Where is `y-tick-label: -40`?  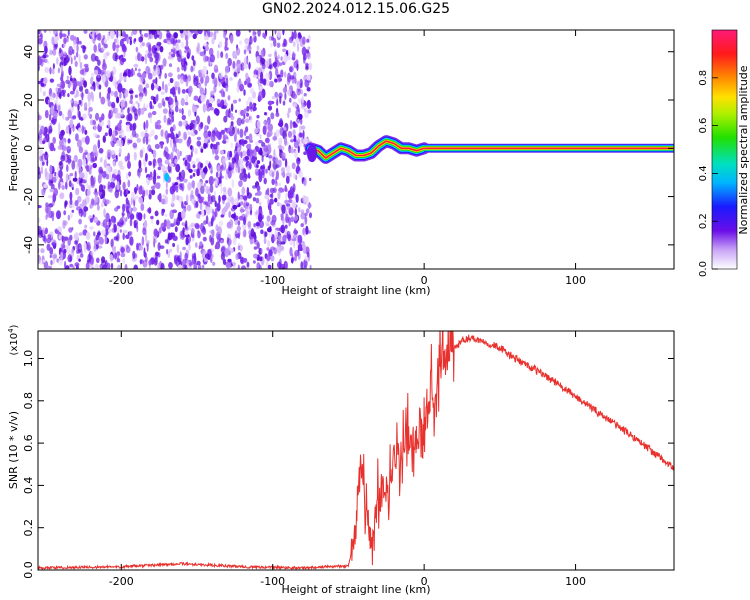 y-tick-label: -40 is located at coordinates (28, 245).